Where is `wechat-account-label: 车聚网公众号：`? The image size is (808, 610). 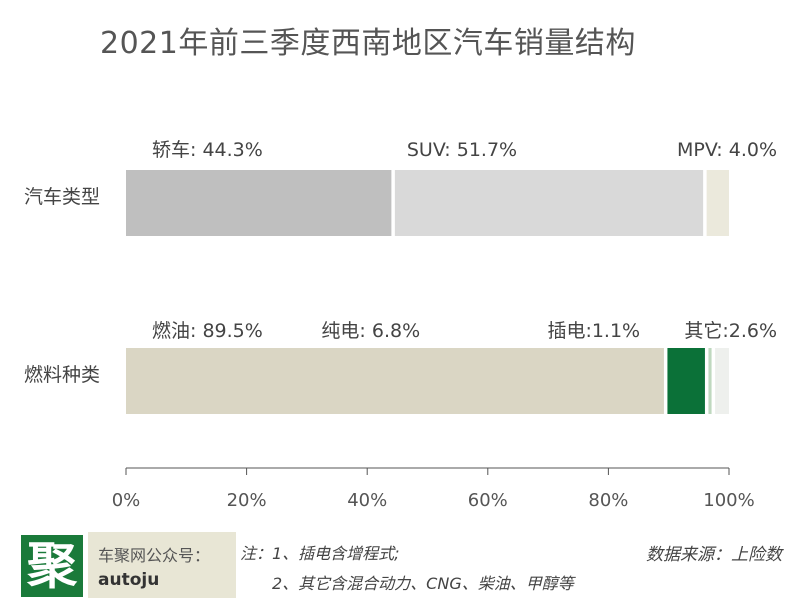
wechat-account-label: 车聚网公众号： is located at coordinates (154, 555).